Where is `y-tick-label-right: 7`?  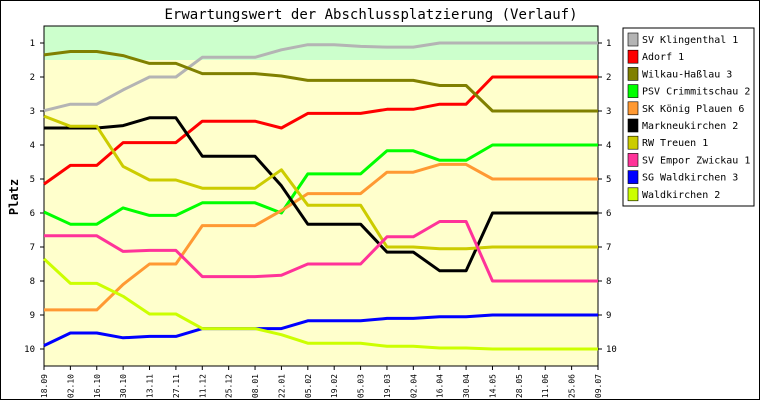 y-tick-label-right: 7 is located at coordinates (608, 248).